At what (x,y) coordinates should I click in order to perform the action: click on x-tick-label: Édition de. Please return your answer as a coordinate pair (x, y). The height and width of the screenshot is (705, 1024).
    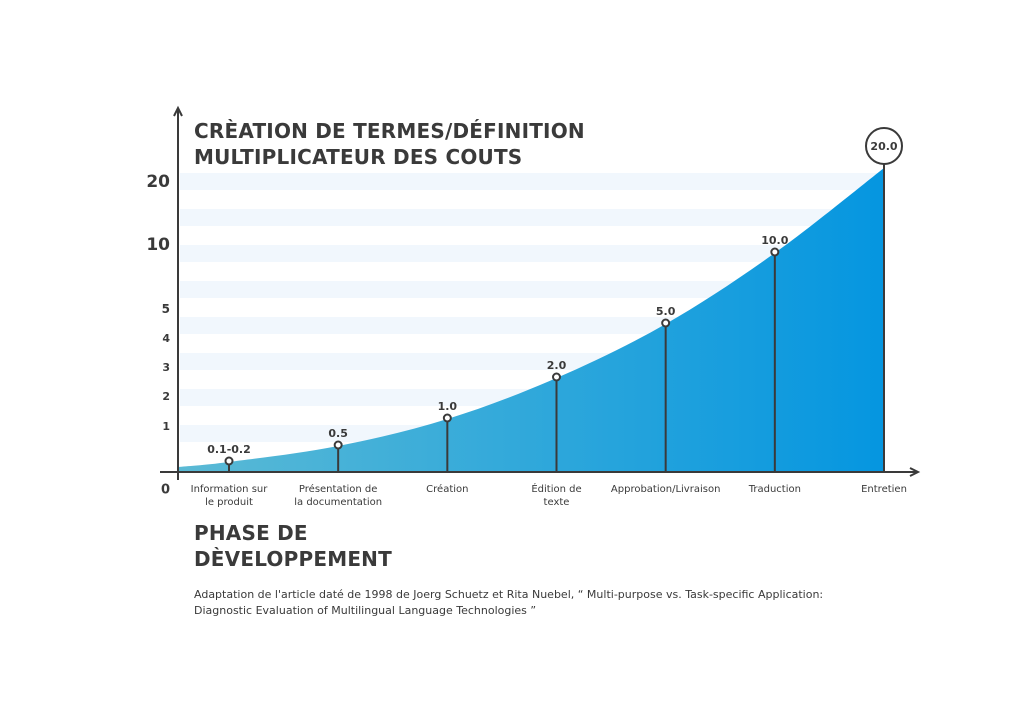
    Looking at the image, I should click on (556, 488).